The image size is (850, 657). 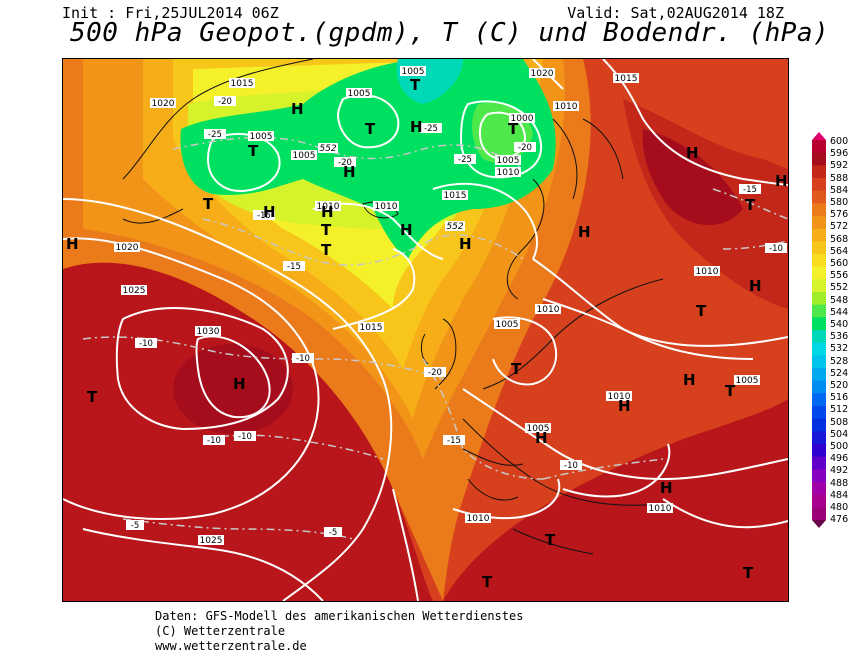 I want to click on pressure-label: 1025, so click(x=211, y=540).